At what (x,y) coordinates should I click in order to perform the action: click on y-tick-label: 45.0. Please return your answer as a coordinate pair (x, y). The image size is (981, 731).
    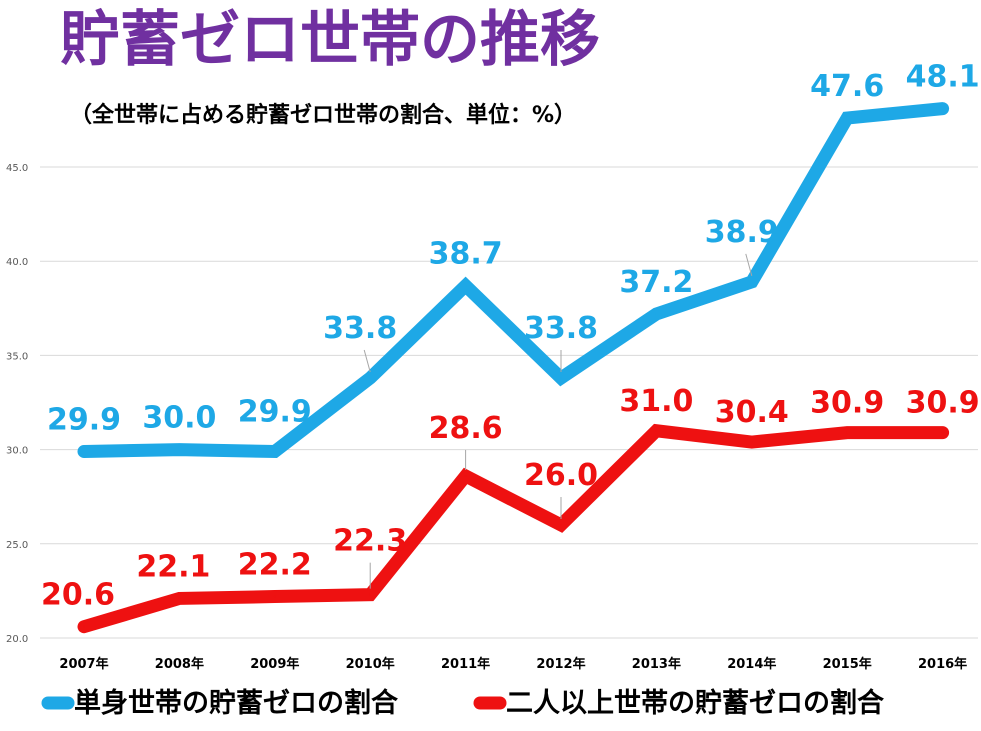
    Looking at the image, I should click on (17, 168).